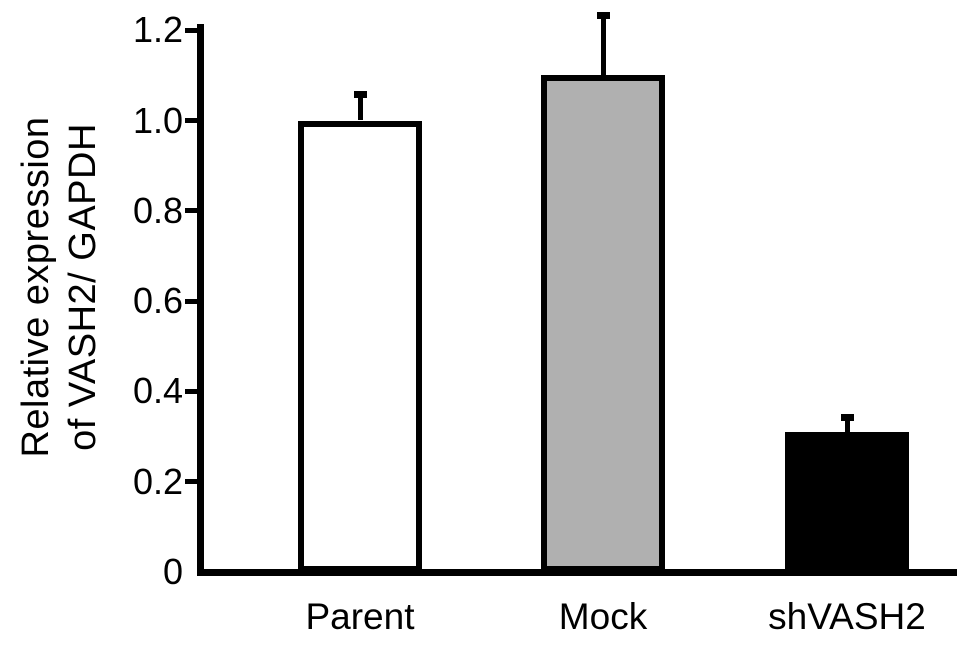 Image resolution: width=969 pixels, height=648 pixels. I want to click on bar-shvash2, so click(847, 502).